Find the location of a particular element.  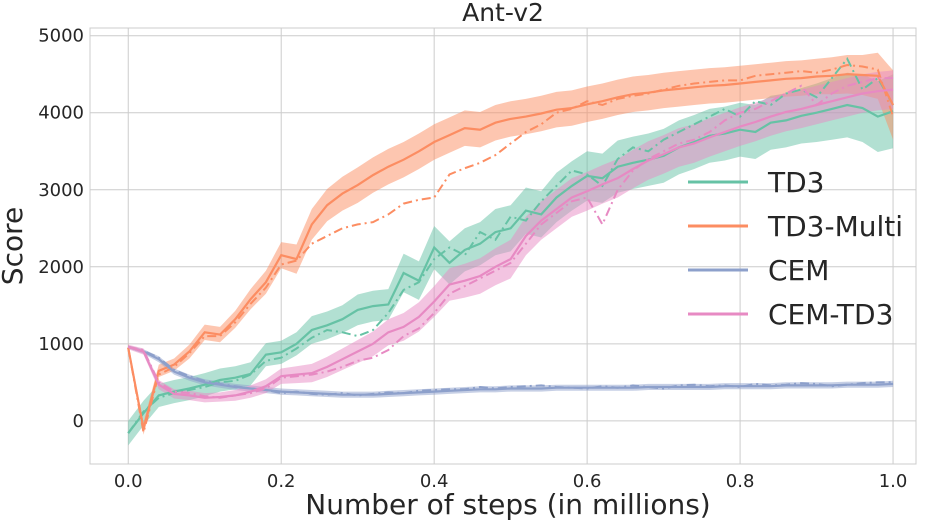

band-cem is located at coordinates (511, 371).